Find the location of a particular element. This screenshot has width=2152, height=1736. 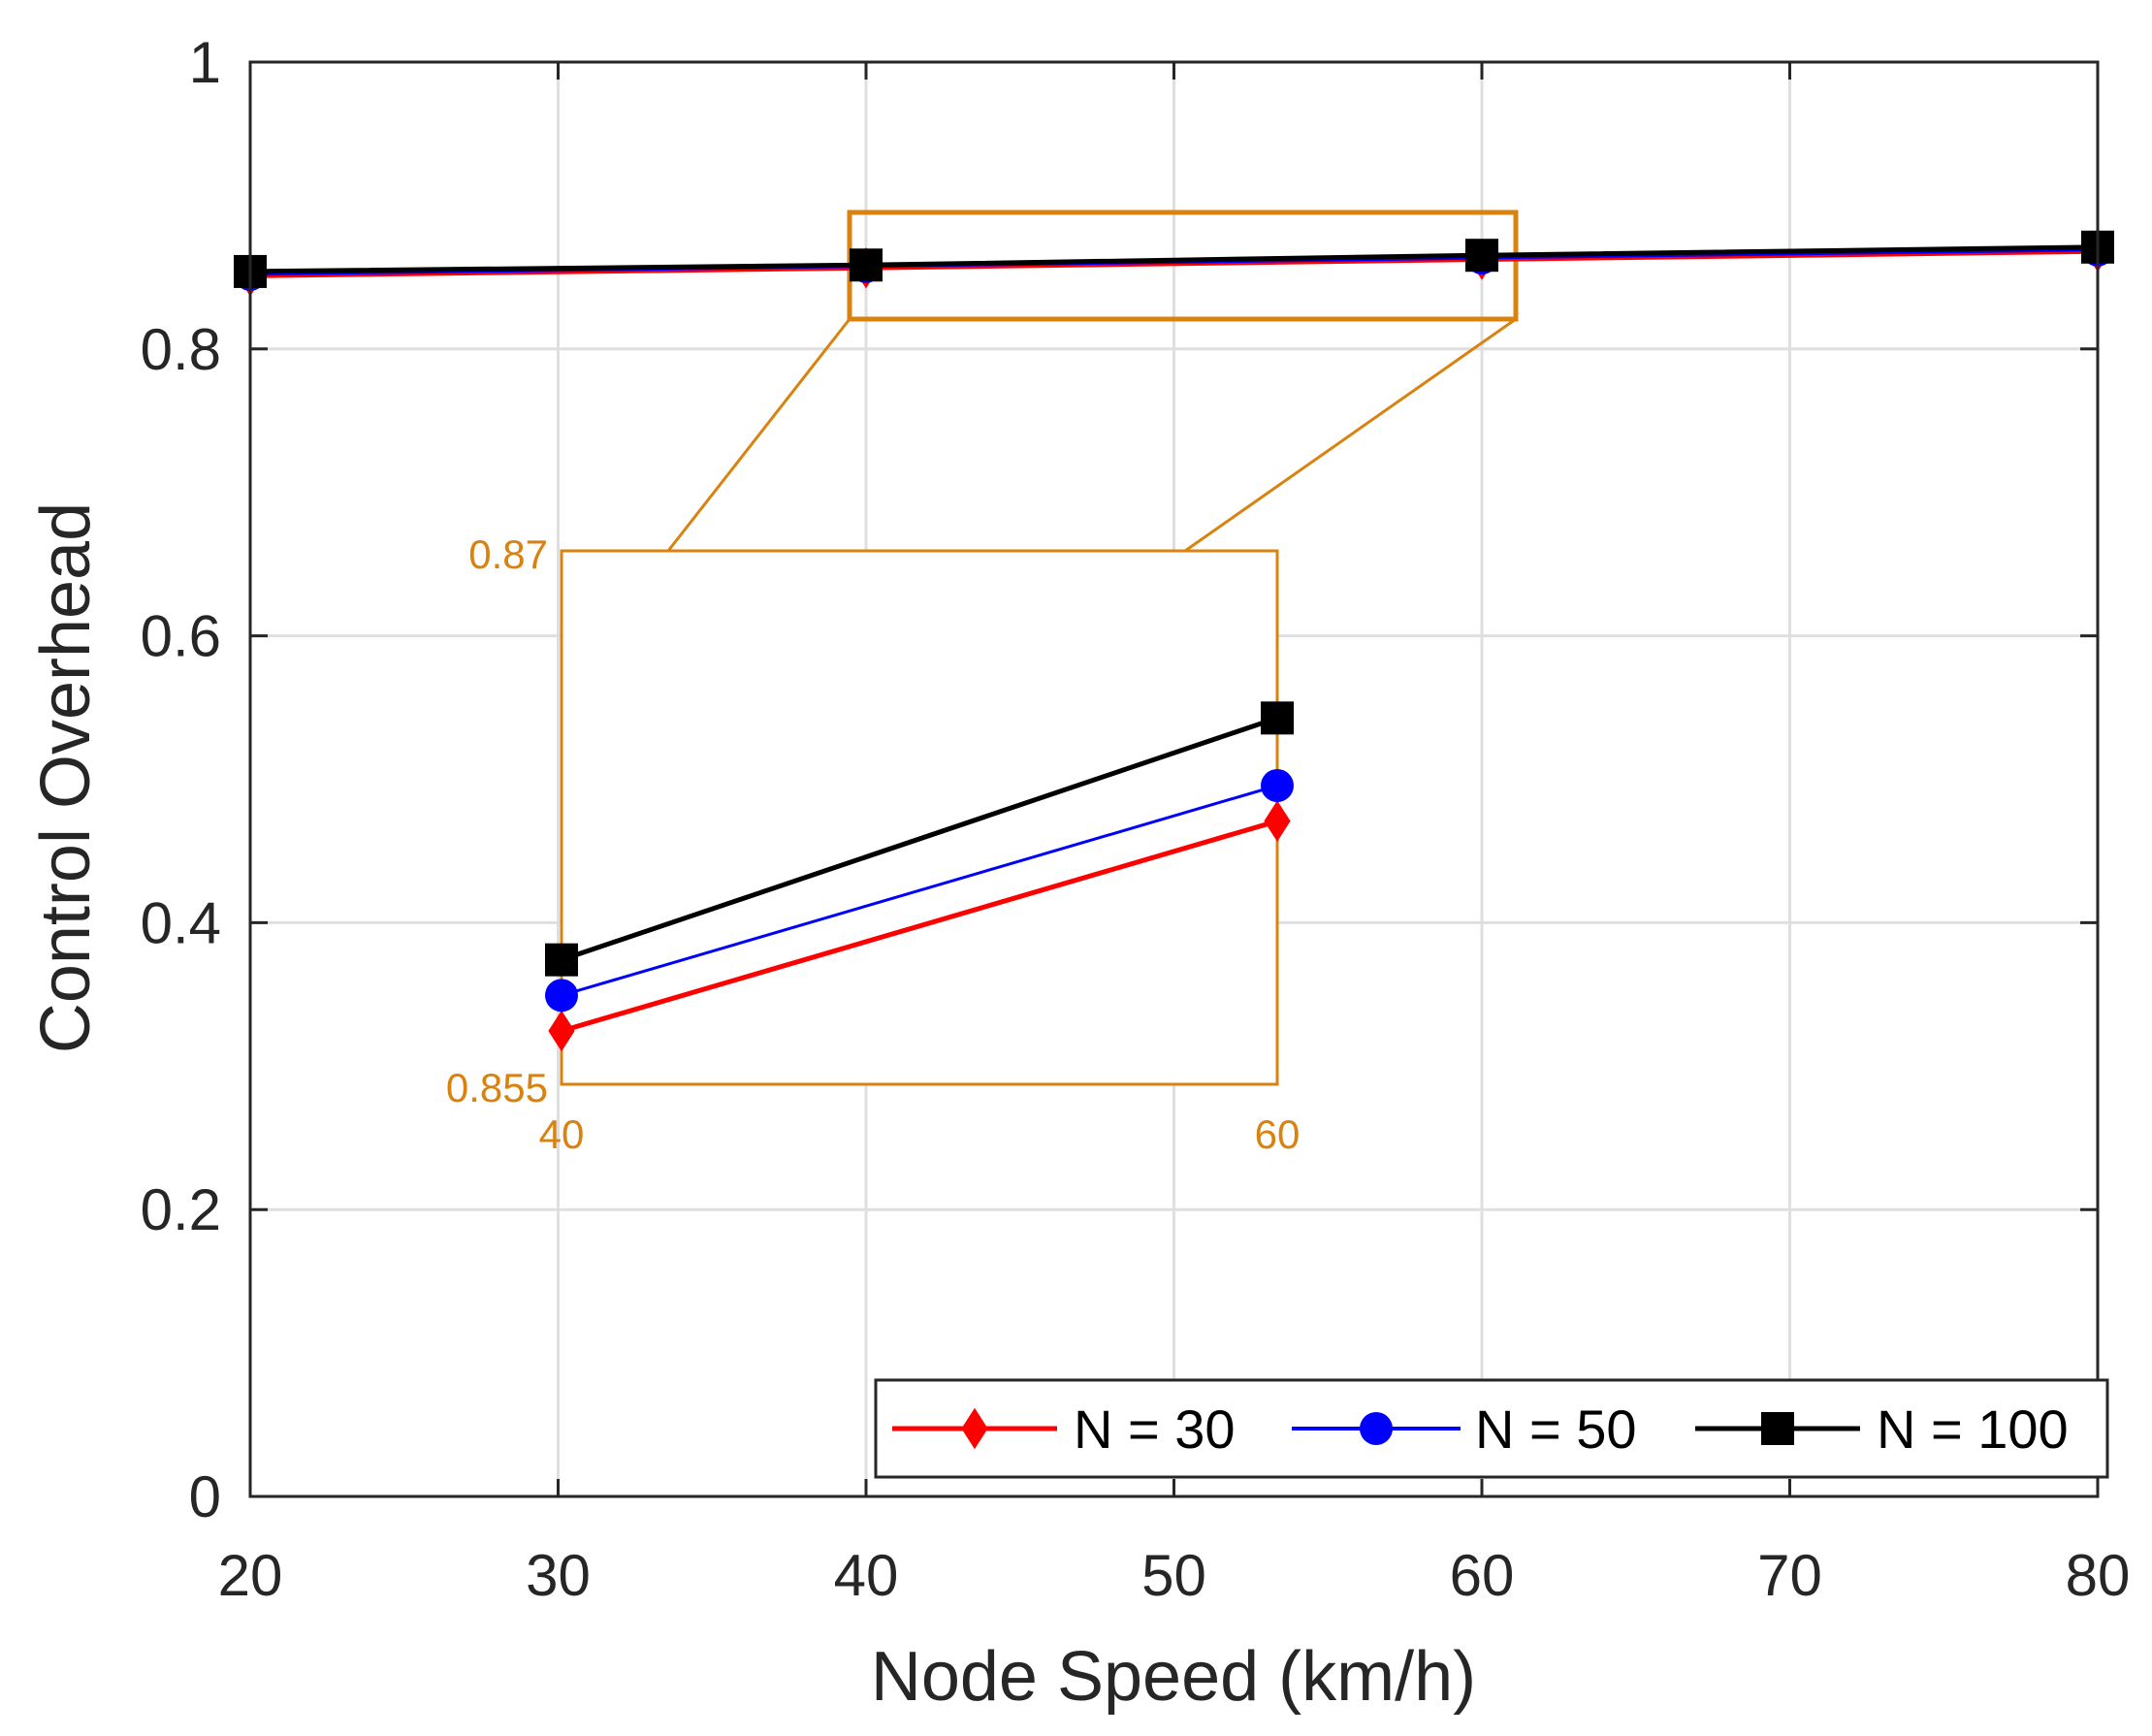

inset-x-tick-label: 60 is located at coordinates (1278, 1134).